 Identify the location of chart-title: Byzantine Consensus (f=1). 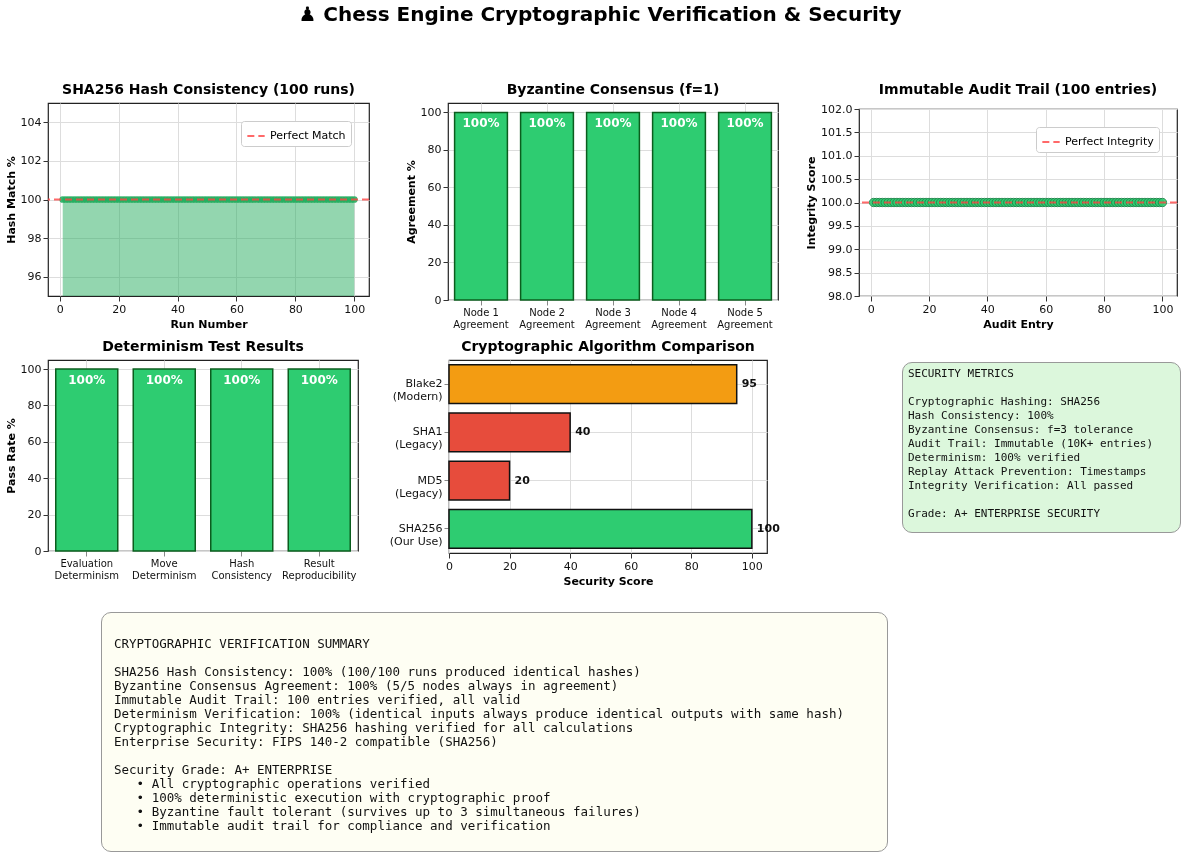
(613, 89).